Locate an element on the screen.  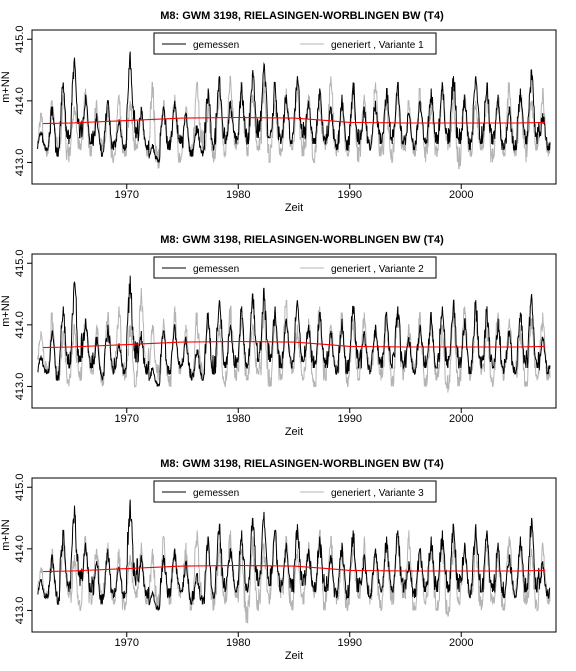
legend: gemessen generiert , Variante 2 is located at coordinates (295, 267).